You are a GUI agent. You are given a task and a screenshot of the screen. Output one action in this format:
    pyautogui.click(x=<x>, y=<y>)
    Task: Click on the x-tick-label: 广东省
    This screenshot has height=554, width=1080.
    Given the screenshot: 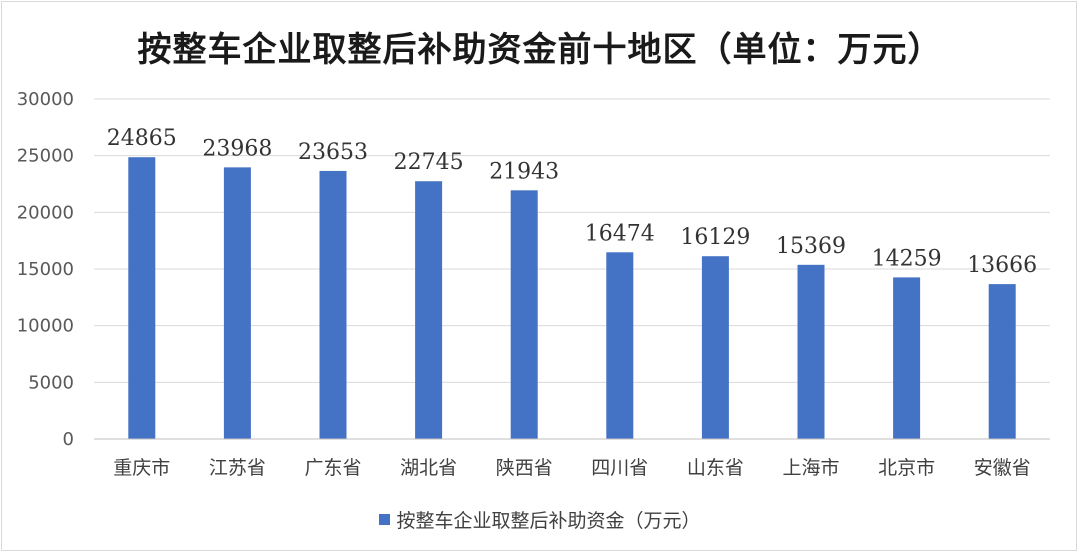 What is the action you would take?
    pyautogui.click(x=332, y=468)
    